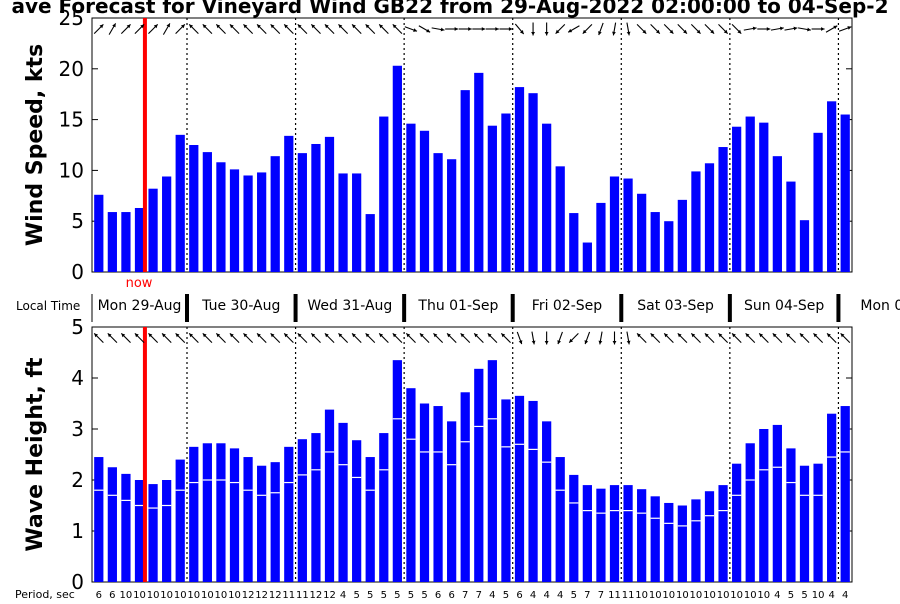 The image size is (900, 604). Describe the element at coordinates (492, 595) in the screenshot. I see `period-value: 4` at that location.